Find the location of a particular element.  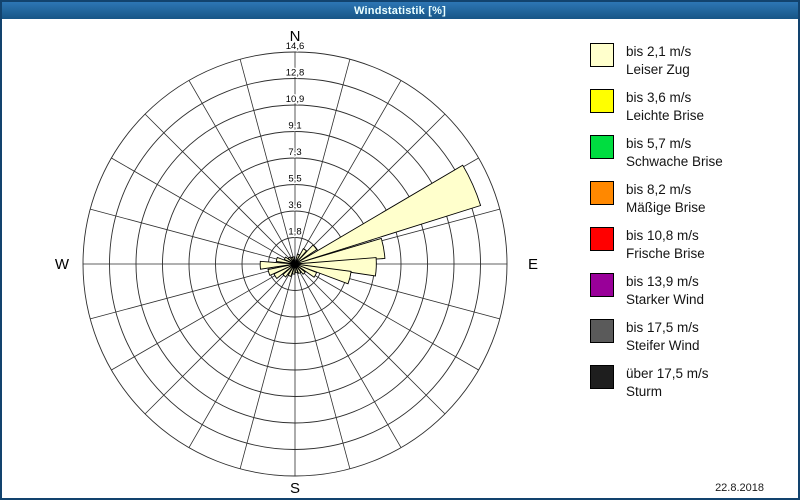

legend-item: bis 8,2 m/s Mäßige Brise is located at coordinates (656, 199).